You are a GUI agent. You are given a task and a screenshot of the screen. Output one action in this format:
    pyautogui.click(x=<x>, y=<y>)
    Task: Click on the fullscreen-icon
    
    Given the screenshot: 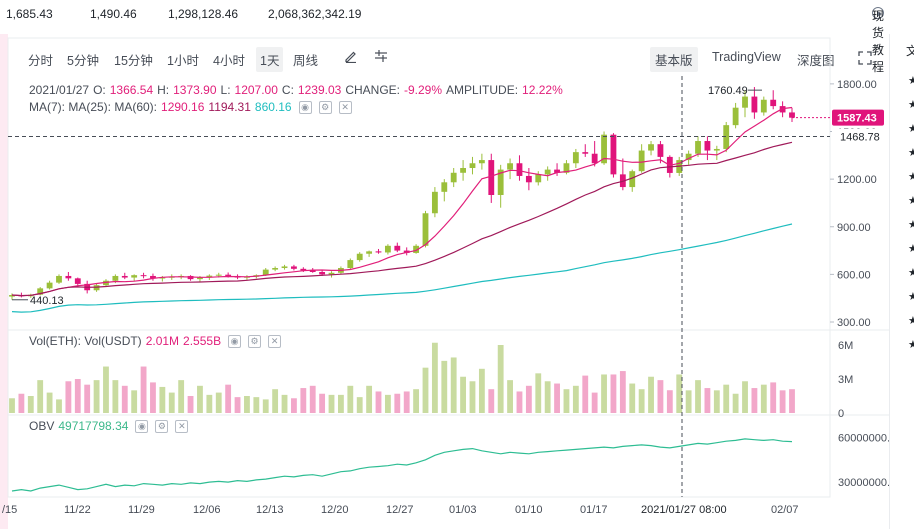 What is the action you would take?
    pyautogui.click(x=865, y=58)
    